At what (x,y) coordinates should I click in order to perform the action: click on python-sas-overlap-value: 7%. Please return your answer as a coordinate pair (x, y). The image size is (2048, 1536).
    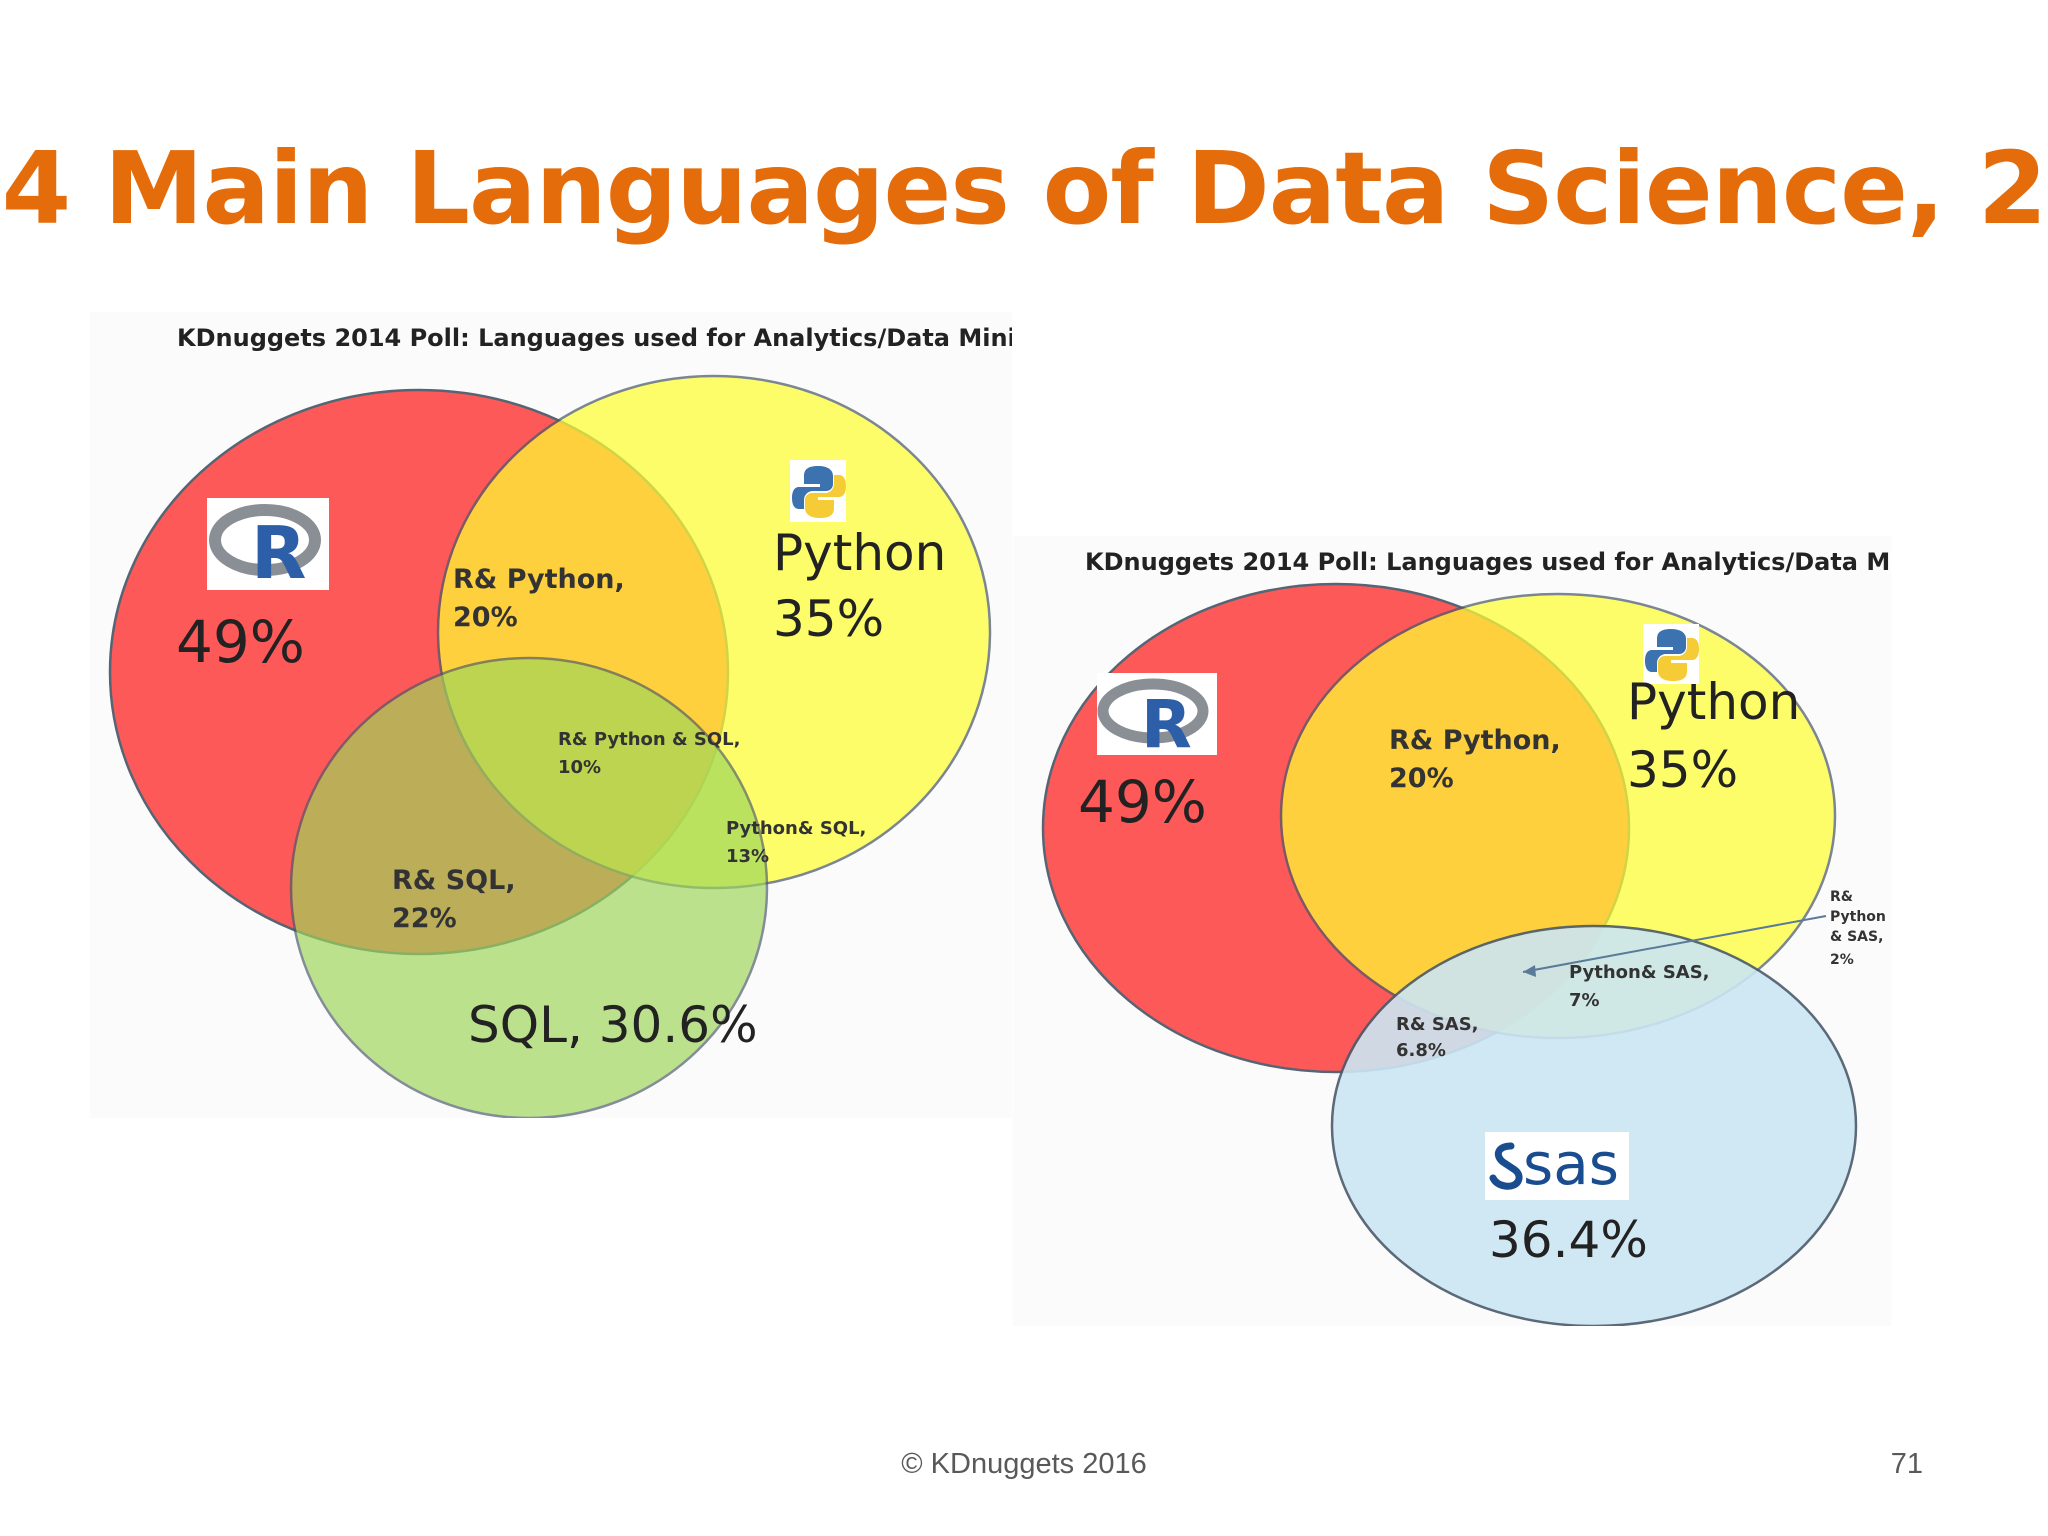
    Looking at the image, I should click on (1584, 1000).